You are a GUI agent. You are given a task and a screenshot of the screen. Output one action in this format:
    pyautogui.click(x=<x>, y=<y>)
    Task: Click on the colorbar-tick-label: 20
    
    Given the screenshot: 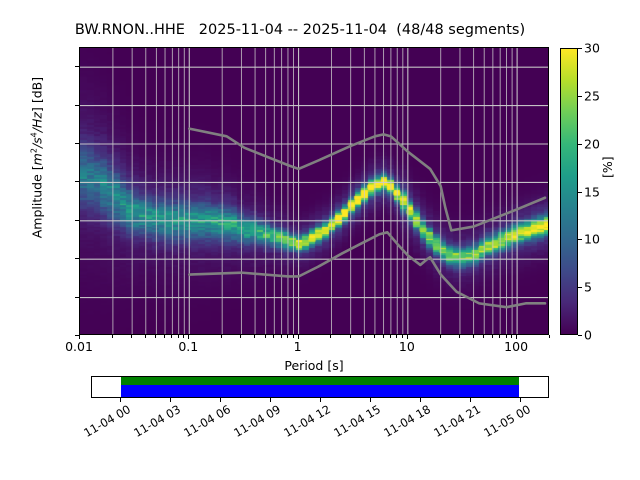 What is the action you would take?
    pyautogui.click(x=592, y=144)
    